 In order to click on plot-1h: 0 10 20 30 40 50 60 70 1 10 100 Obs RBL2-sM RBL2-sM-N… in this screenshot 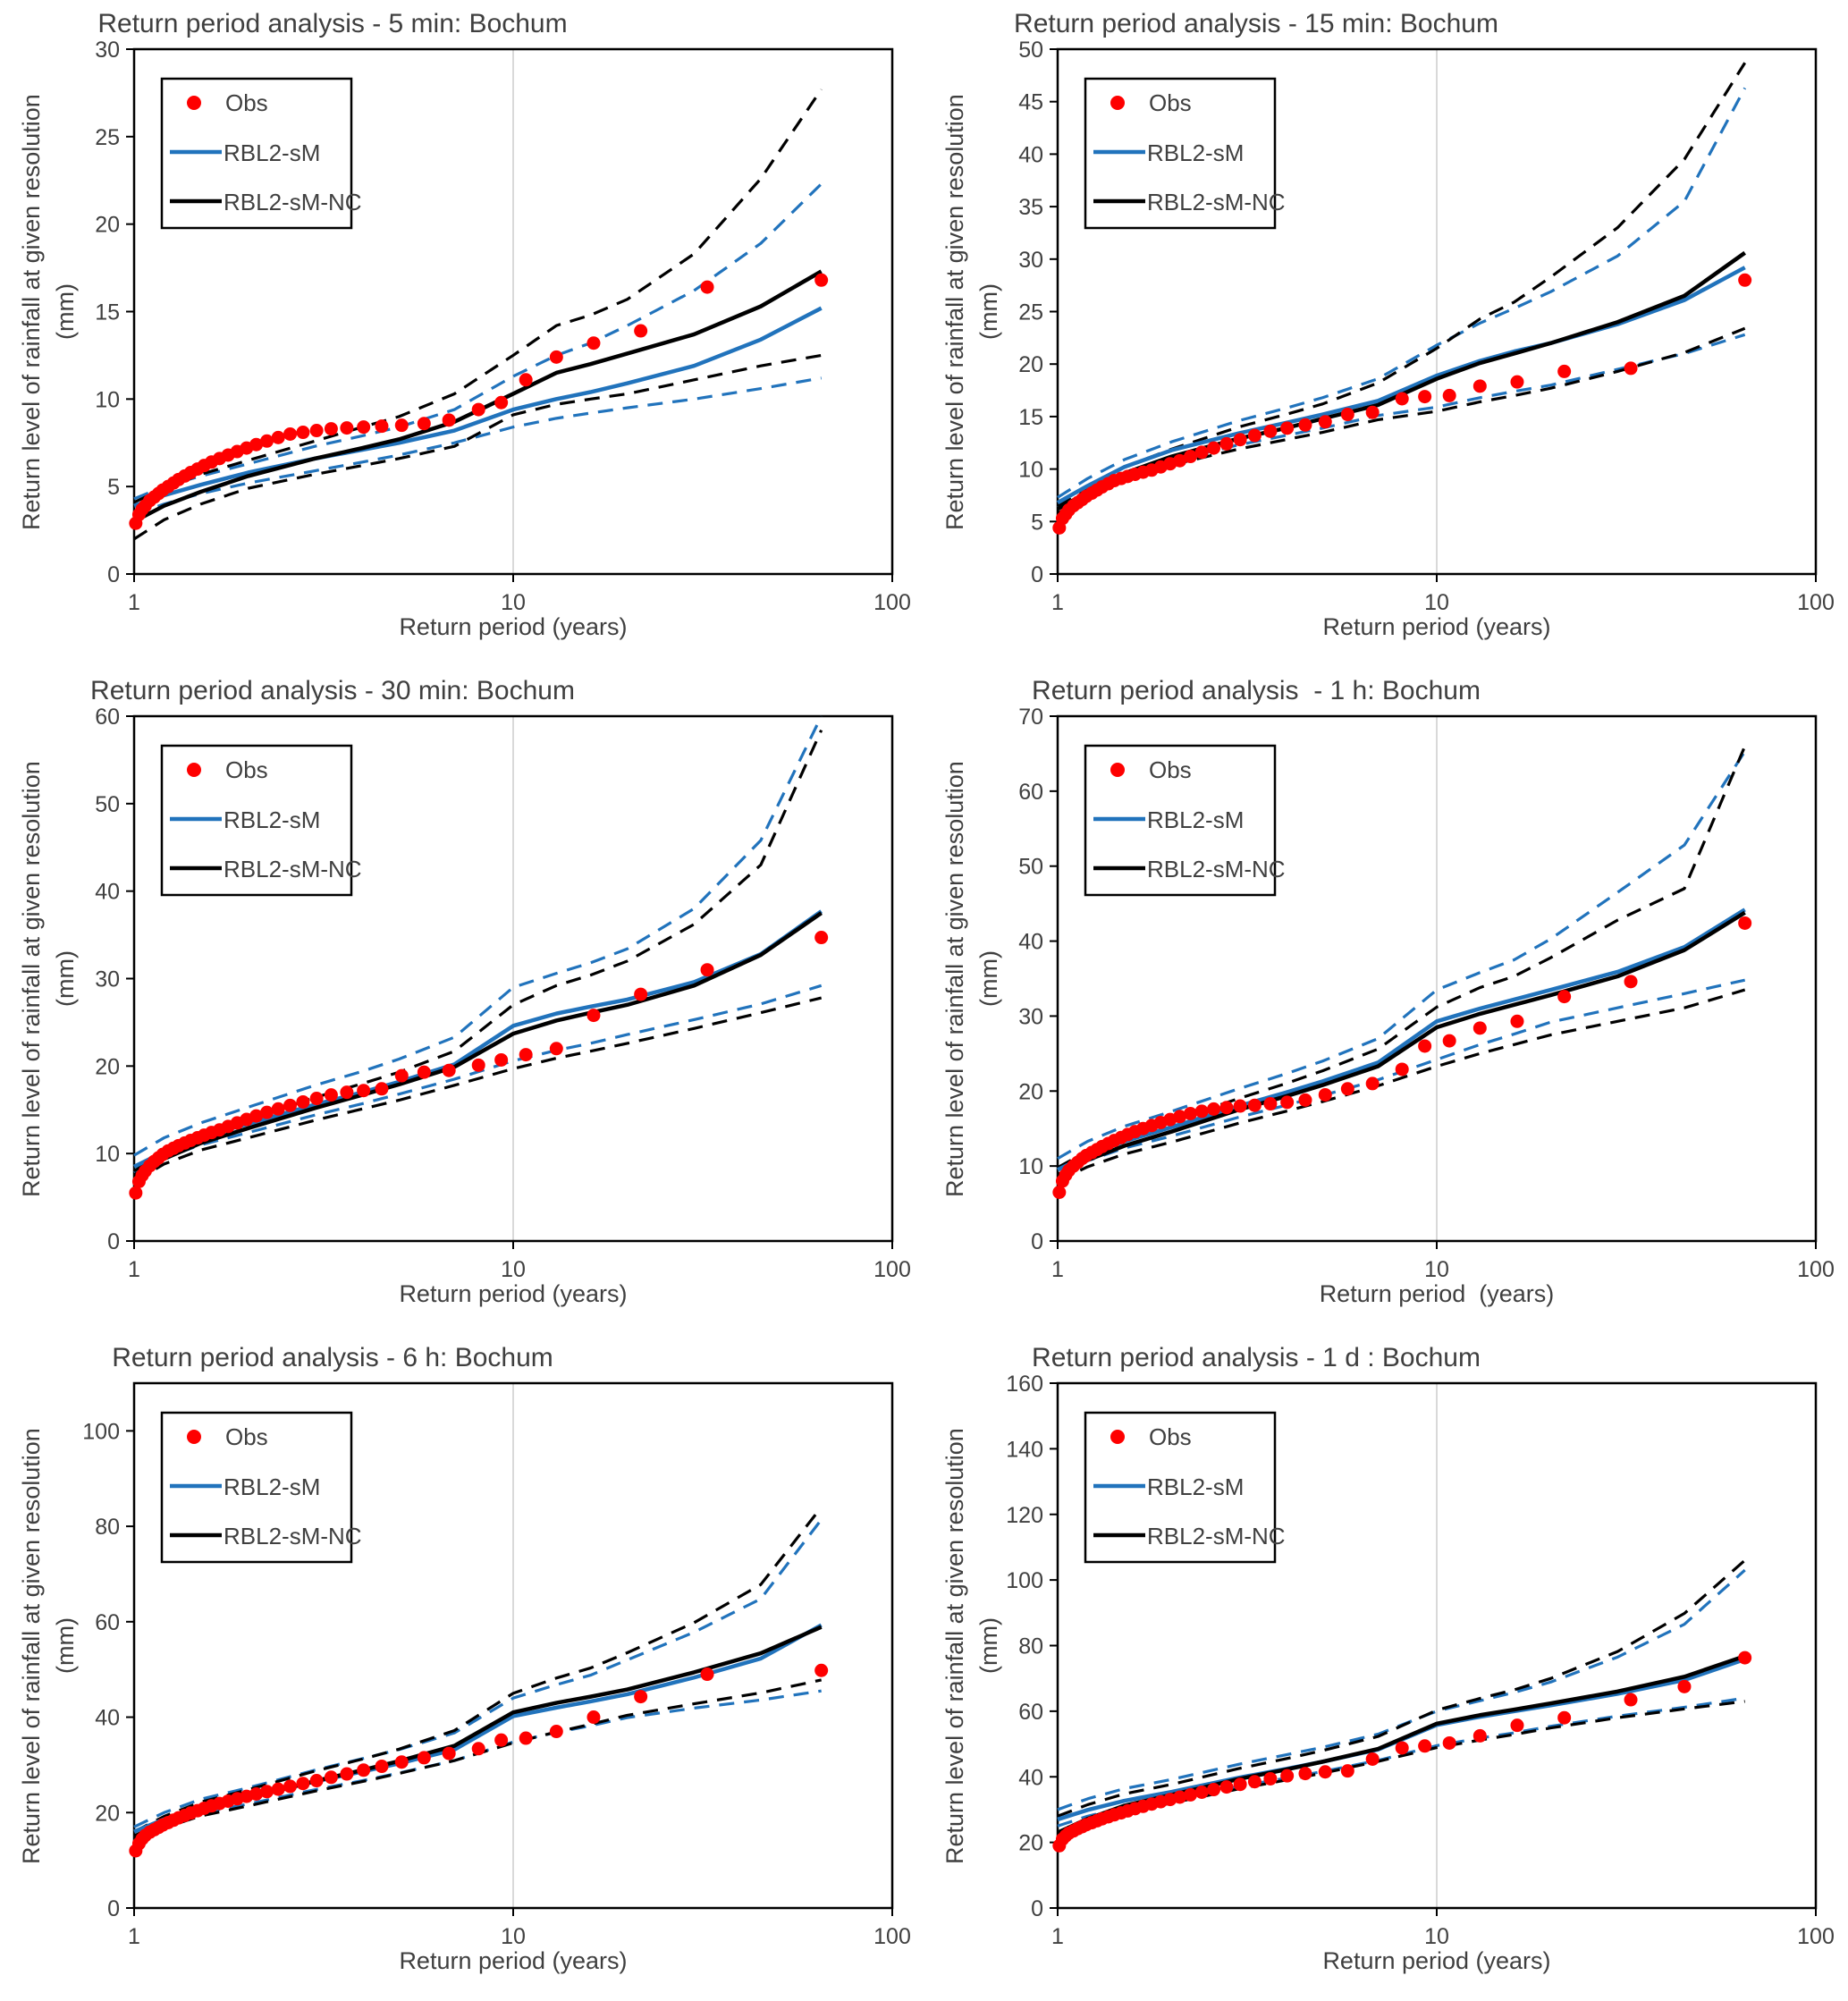, I will do `click(1426, 994)`.